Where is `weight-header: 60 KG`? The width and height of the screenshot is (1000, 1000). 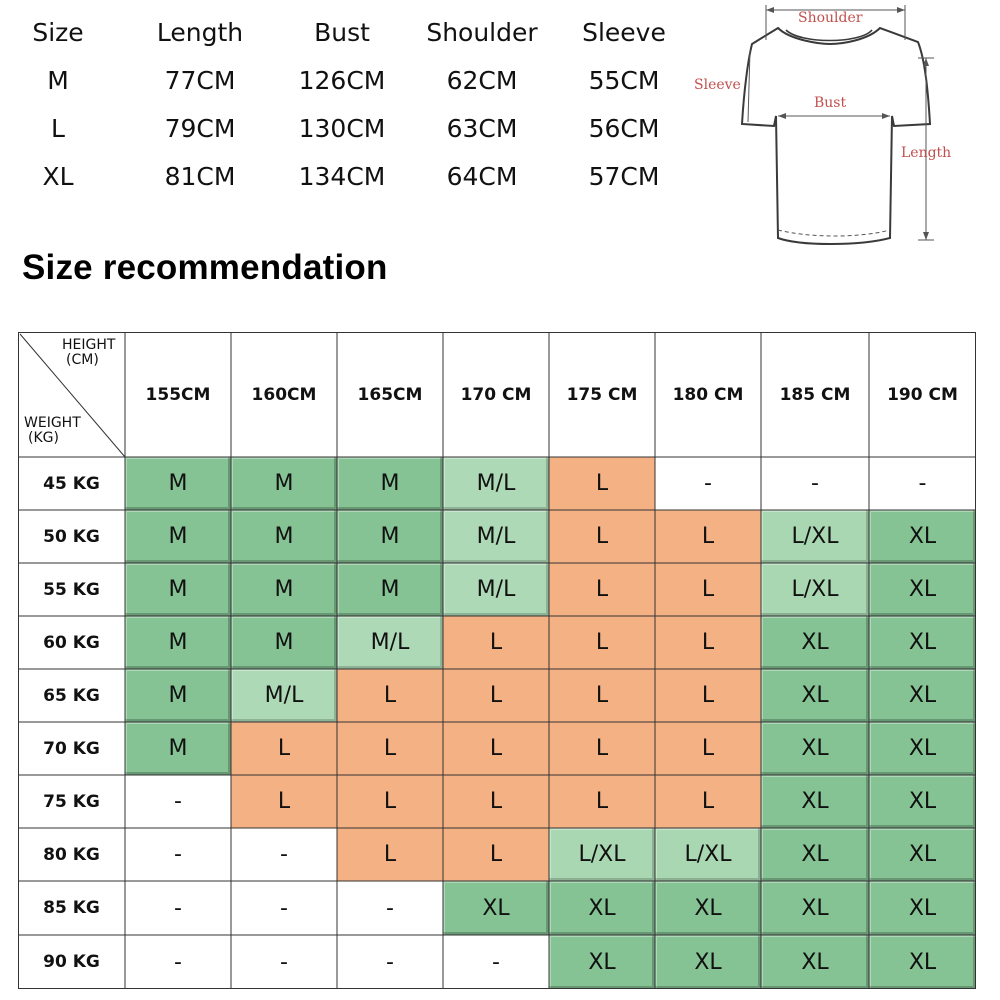
weight-header: 60 KG is located at coordinates (71, 642).